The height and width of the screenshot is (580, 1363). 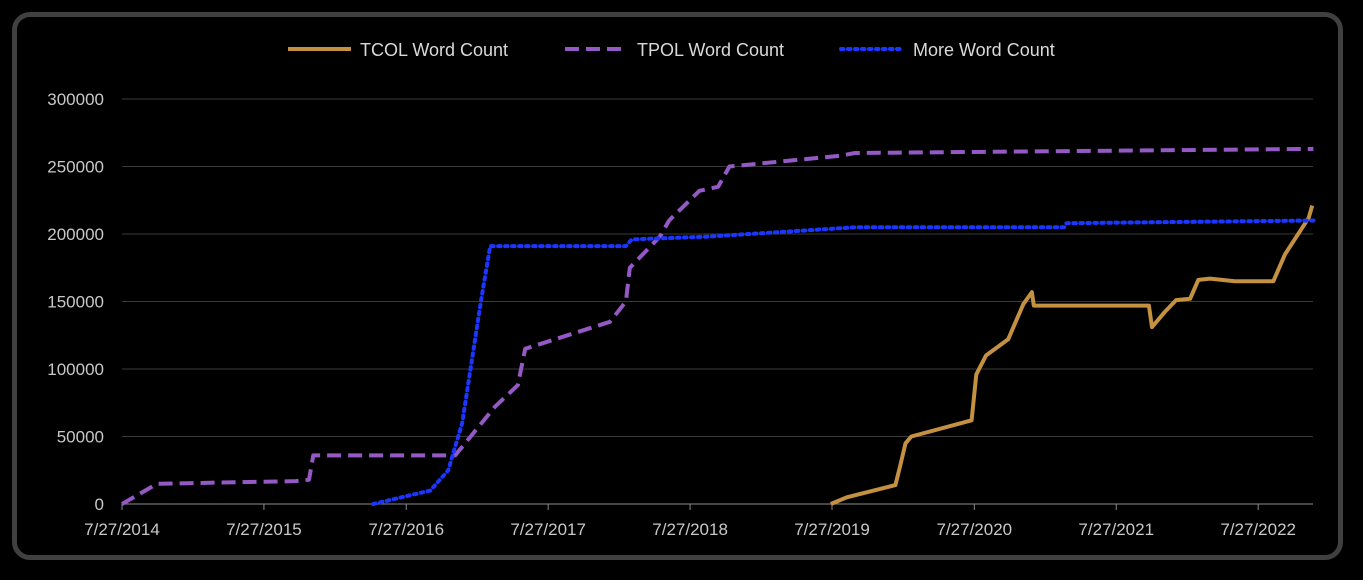 I want to click on y-tick-label: 150000, so click(x=75, y=302).